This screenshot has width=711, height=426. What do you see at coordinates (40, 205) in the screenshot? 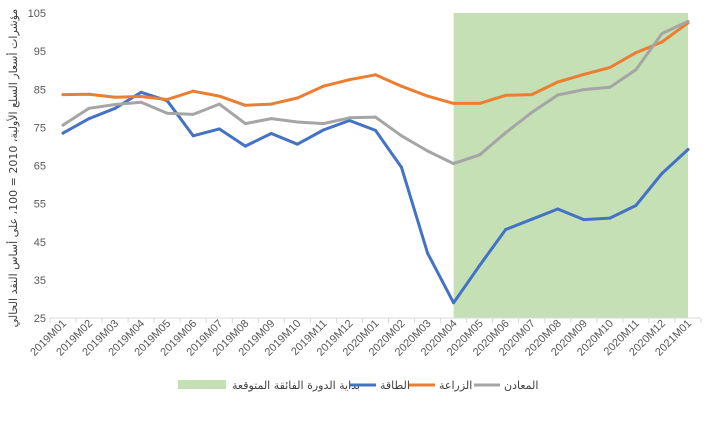
I see `y-tick-label: 55` at bounding box center [40, 205].